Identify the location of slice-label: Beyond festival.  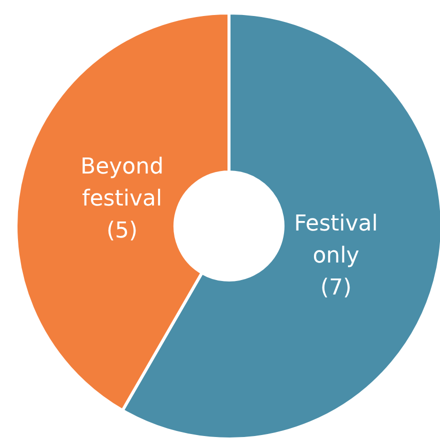
(122, 183).